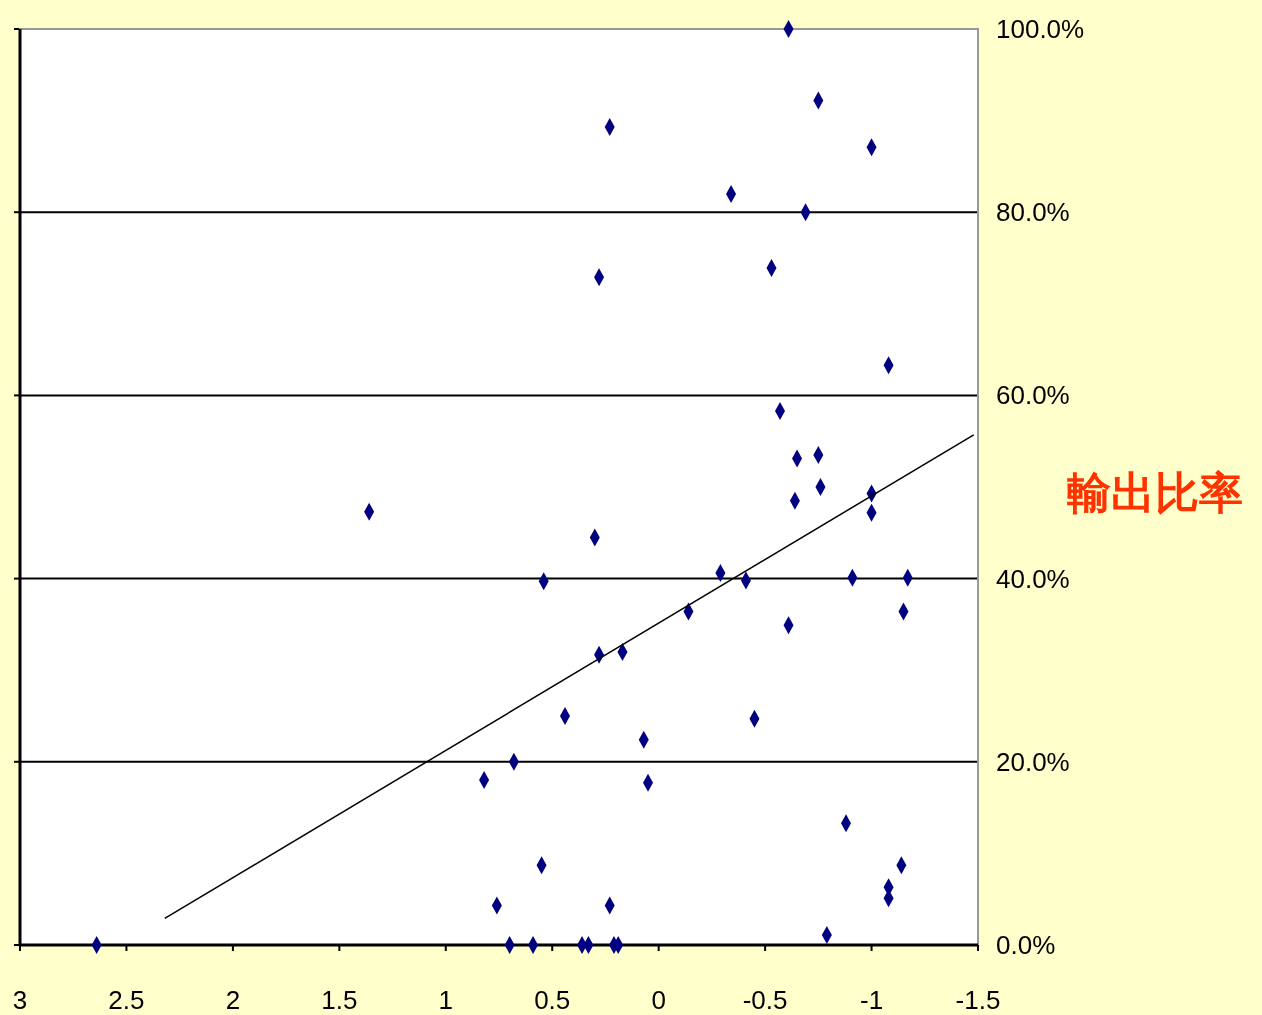  What do you see at coordinates (1040, 29) in the screenshot?
I see `y-tick-label: 100.0%` at bounding box center [1040, 29].